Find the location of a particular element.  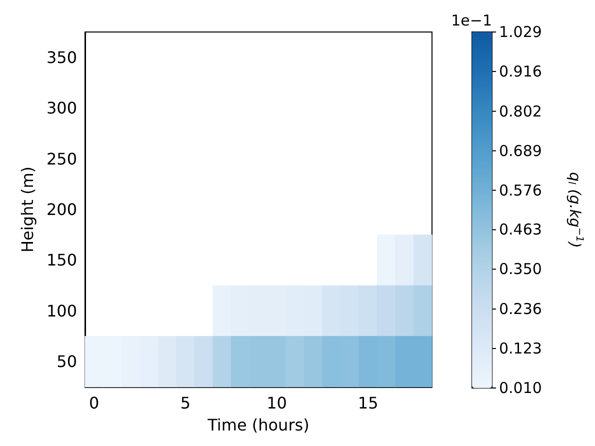

color-bar-label: 1.029 is located at coordinates (520, 32).